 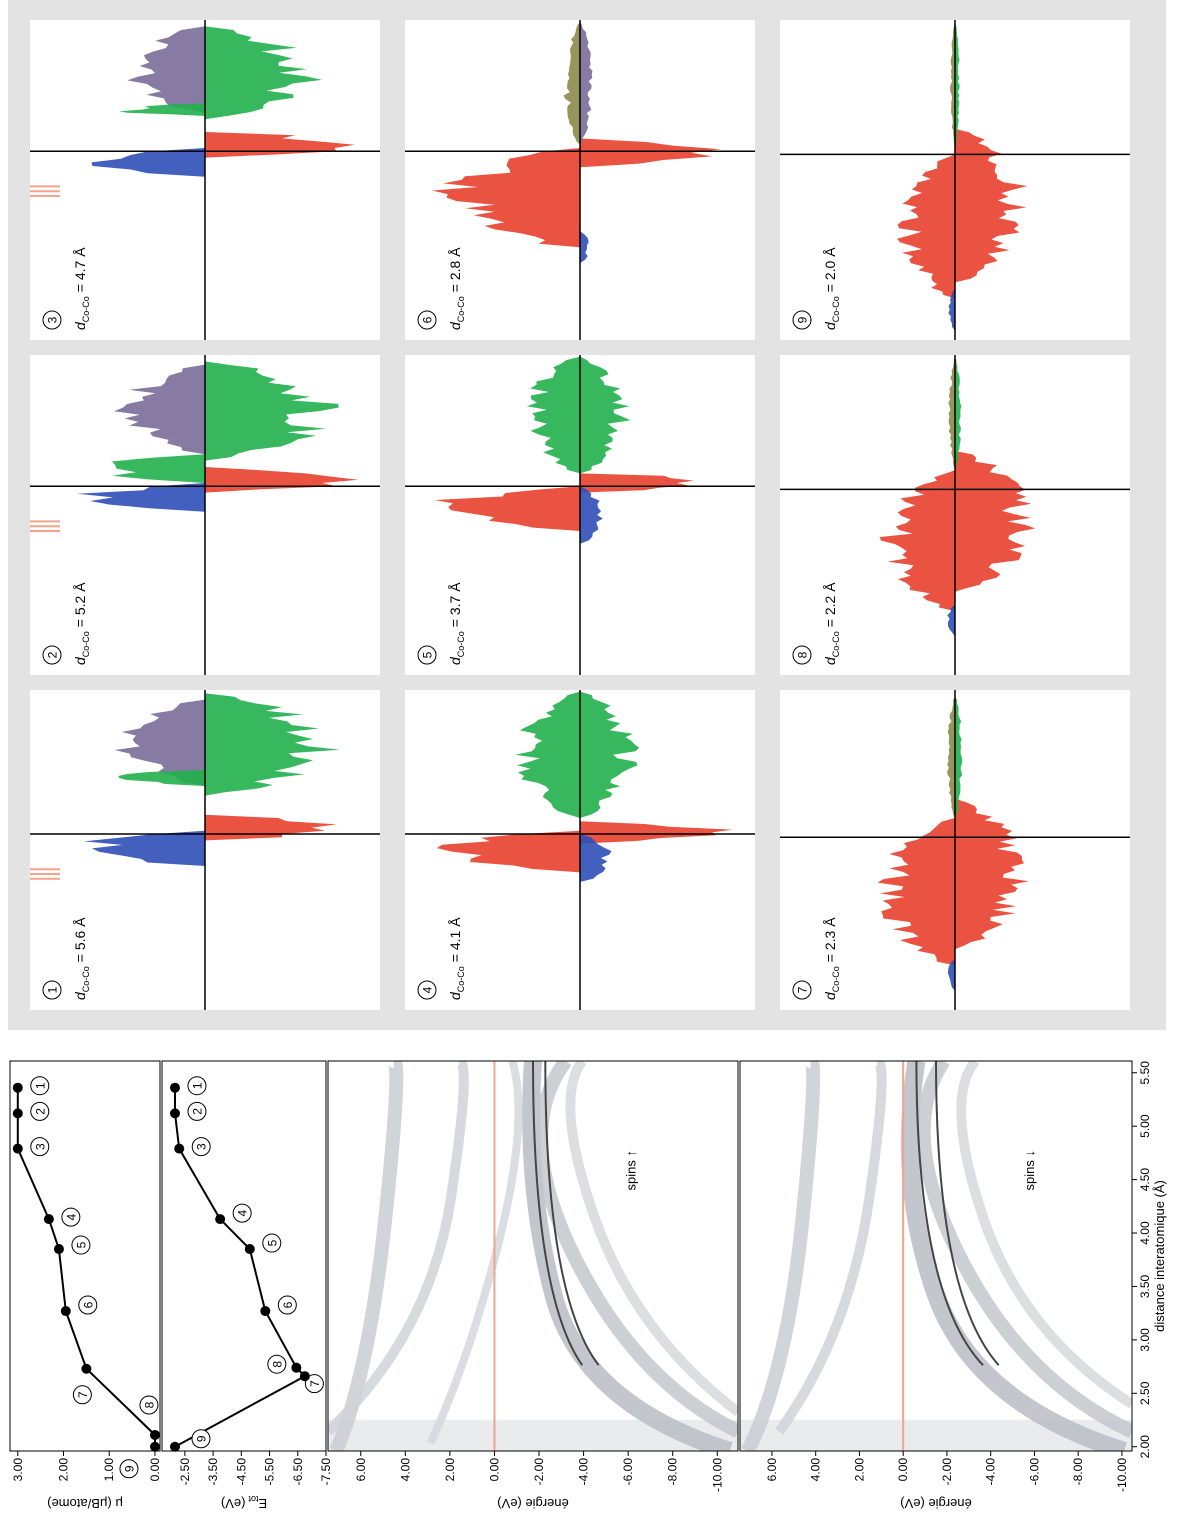 What do you see at coordinates (85, 1503) in the screenshot?
I see `y-axis-label: μ (μB/atome)` at bounding box center [85, 1503].